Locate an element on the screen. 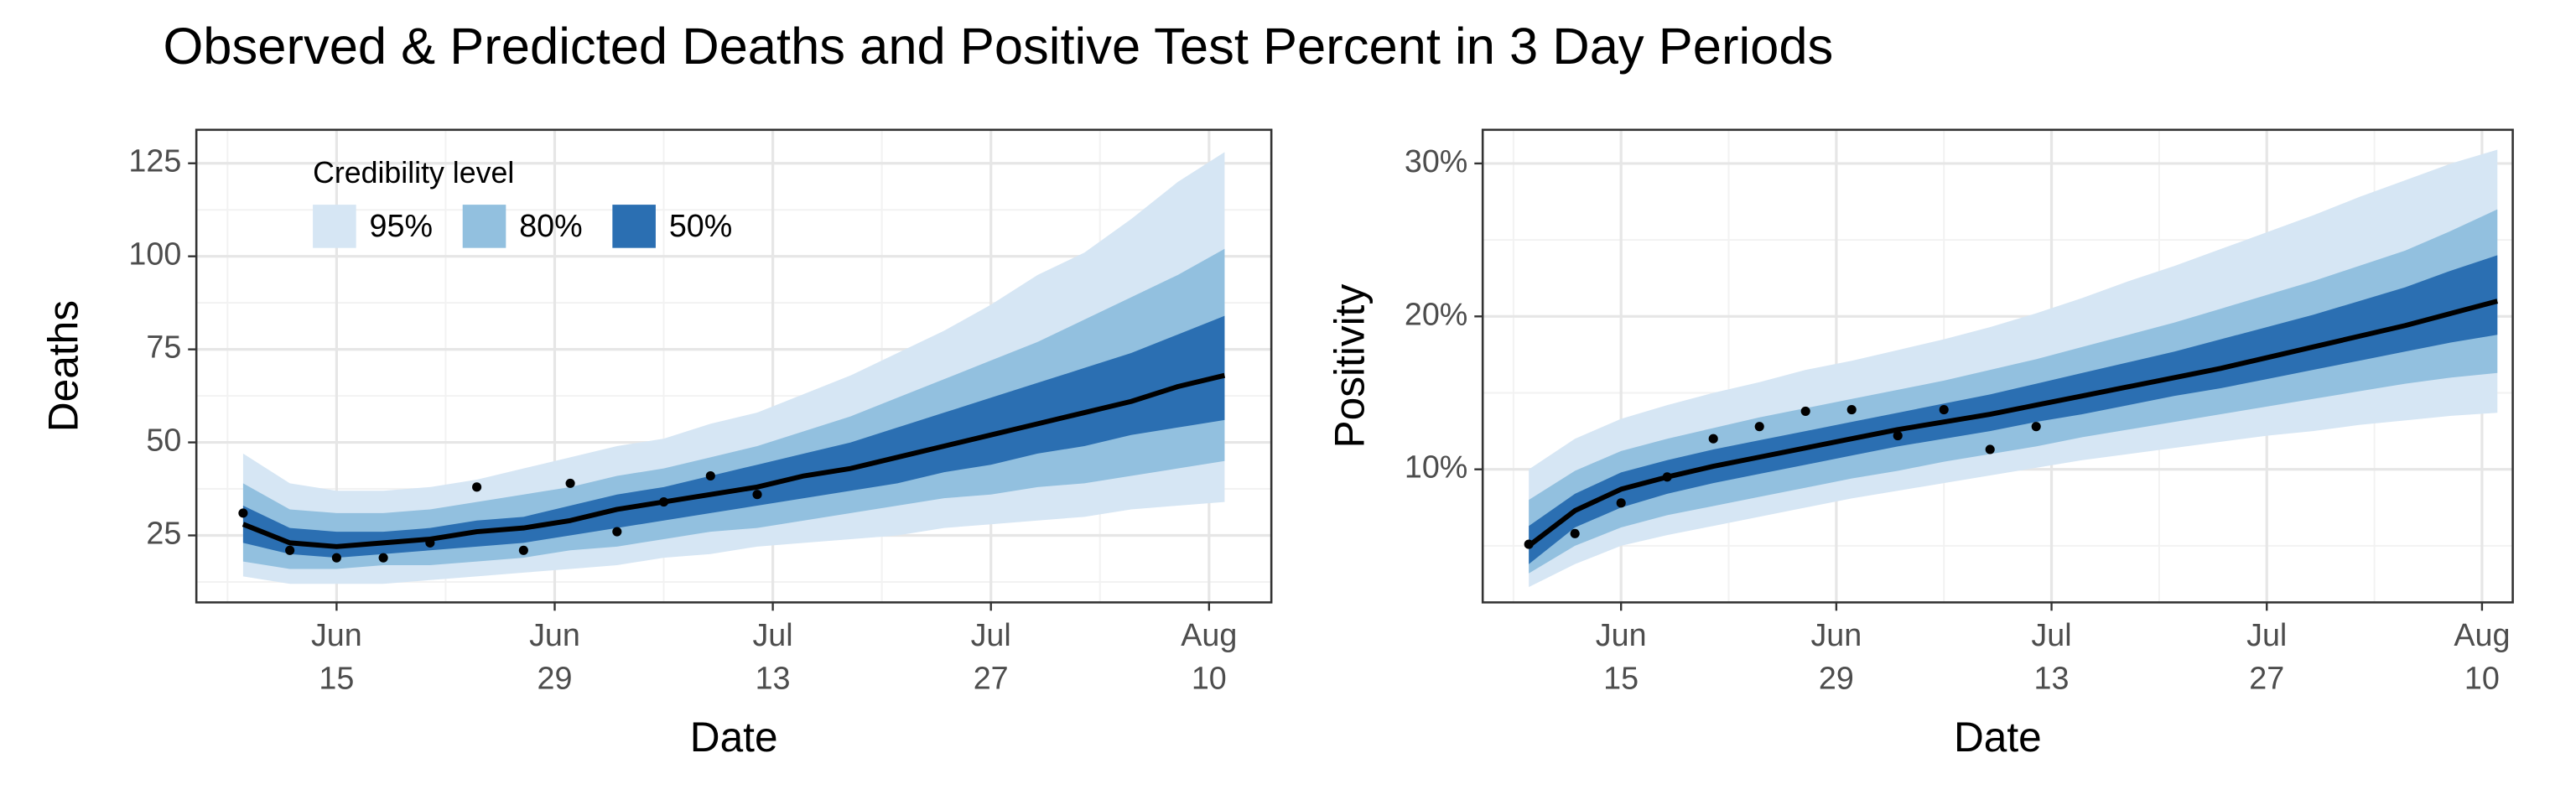 The image size is (2576, 805). y-axis-title: Positivity is located at coordinates (1350, 366).